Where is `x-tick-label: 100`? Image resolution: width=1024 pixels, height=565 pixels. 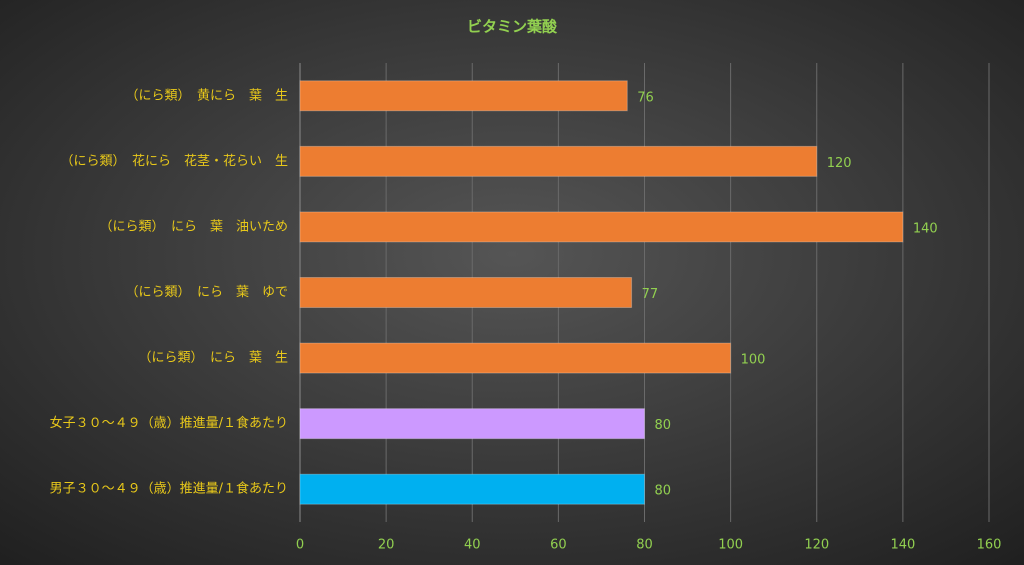
x-tick-label: 100 is located at coordinates (730, 545).